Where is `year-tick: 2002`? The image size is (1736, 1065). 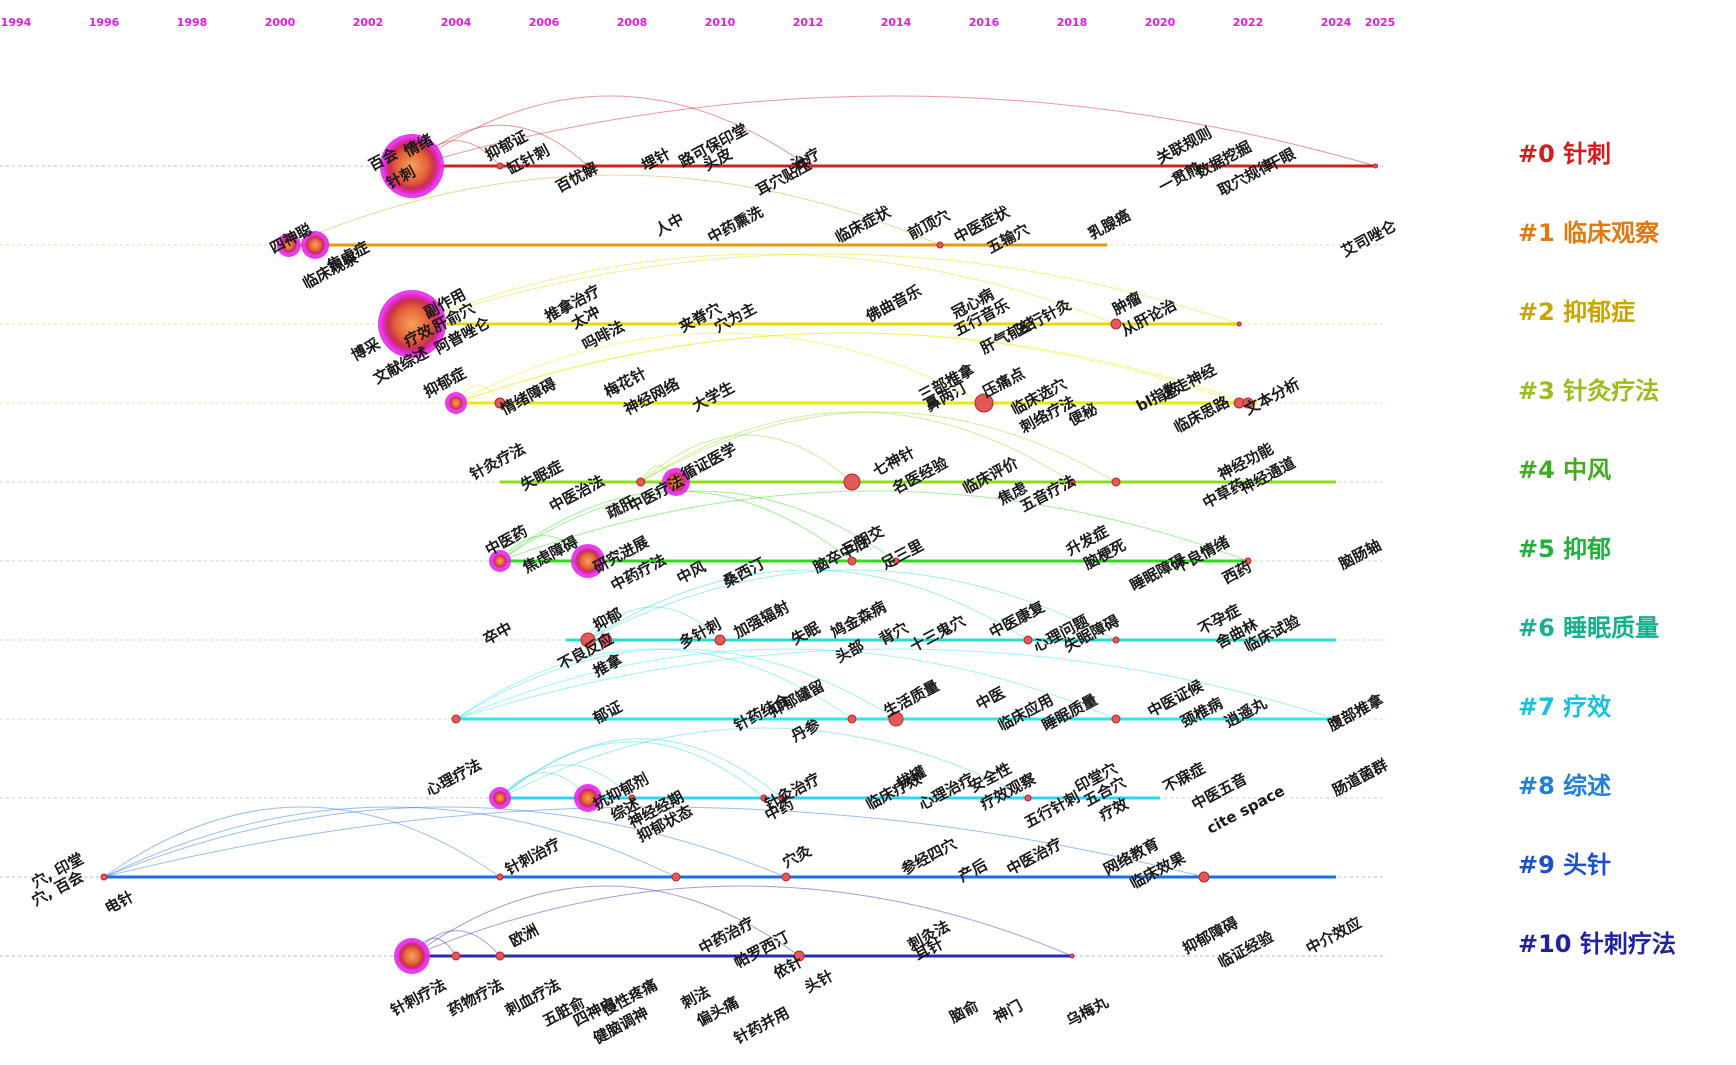 year-tick: 2002 is located at coordinates (368, 22).